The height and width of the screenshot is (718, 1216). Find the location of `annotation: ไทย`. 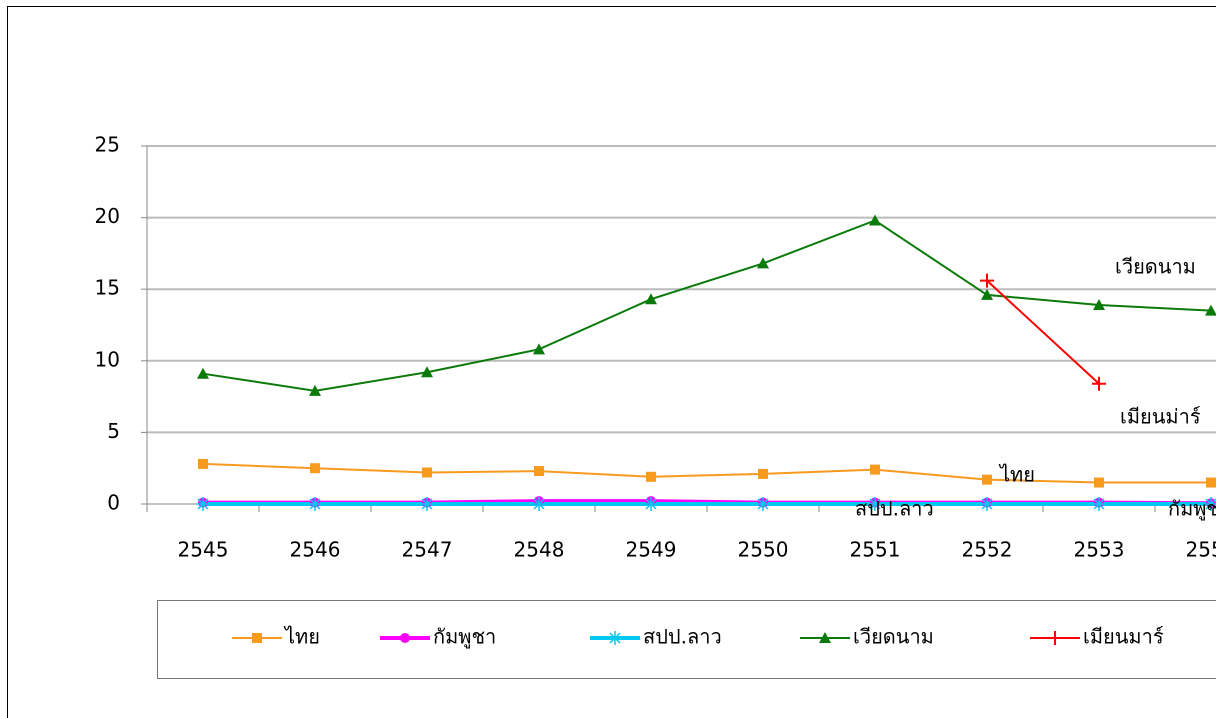

annotation: ไทย is located at coordinates (1016, 475).